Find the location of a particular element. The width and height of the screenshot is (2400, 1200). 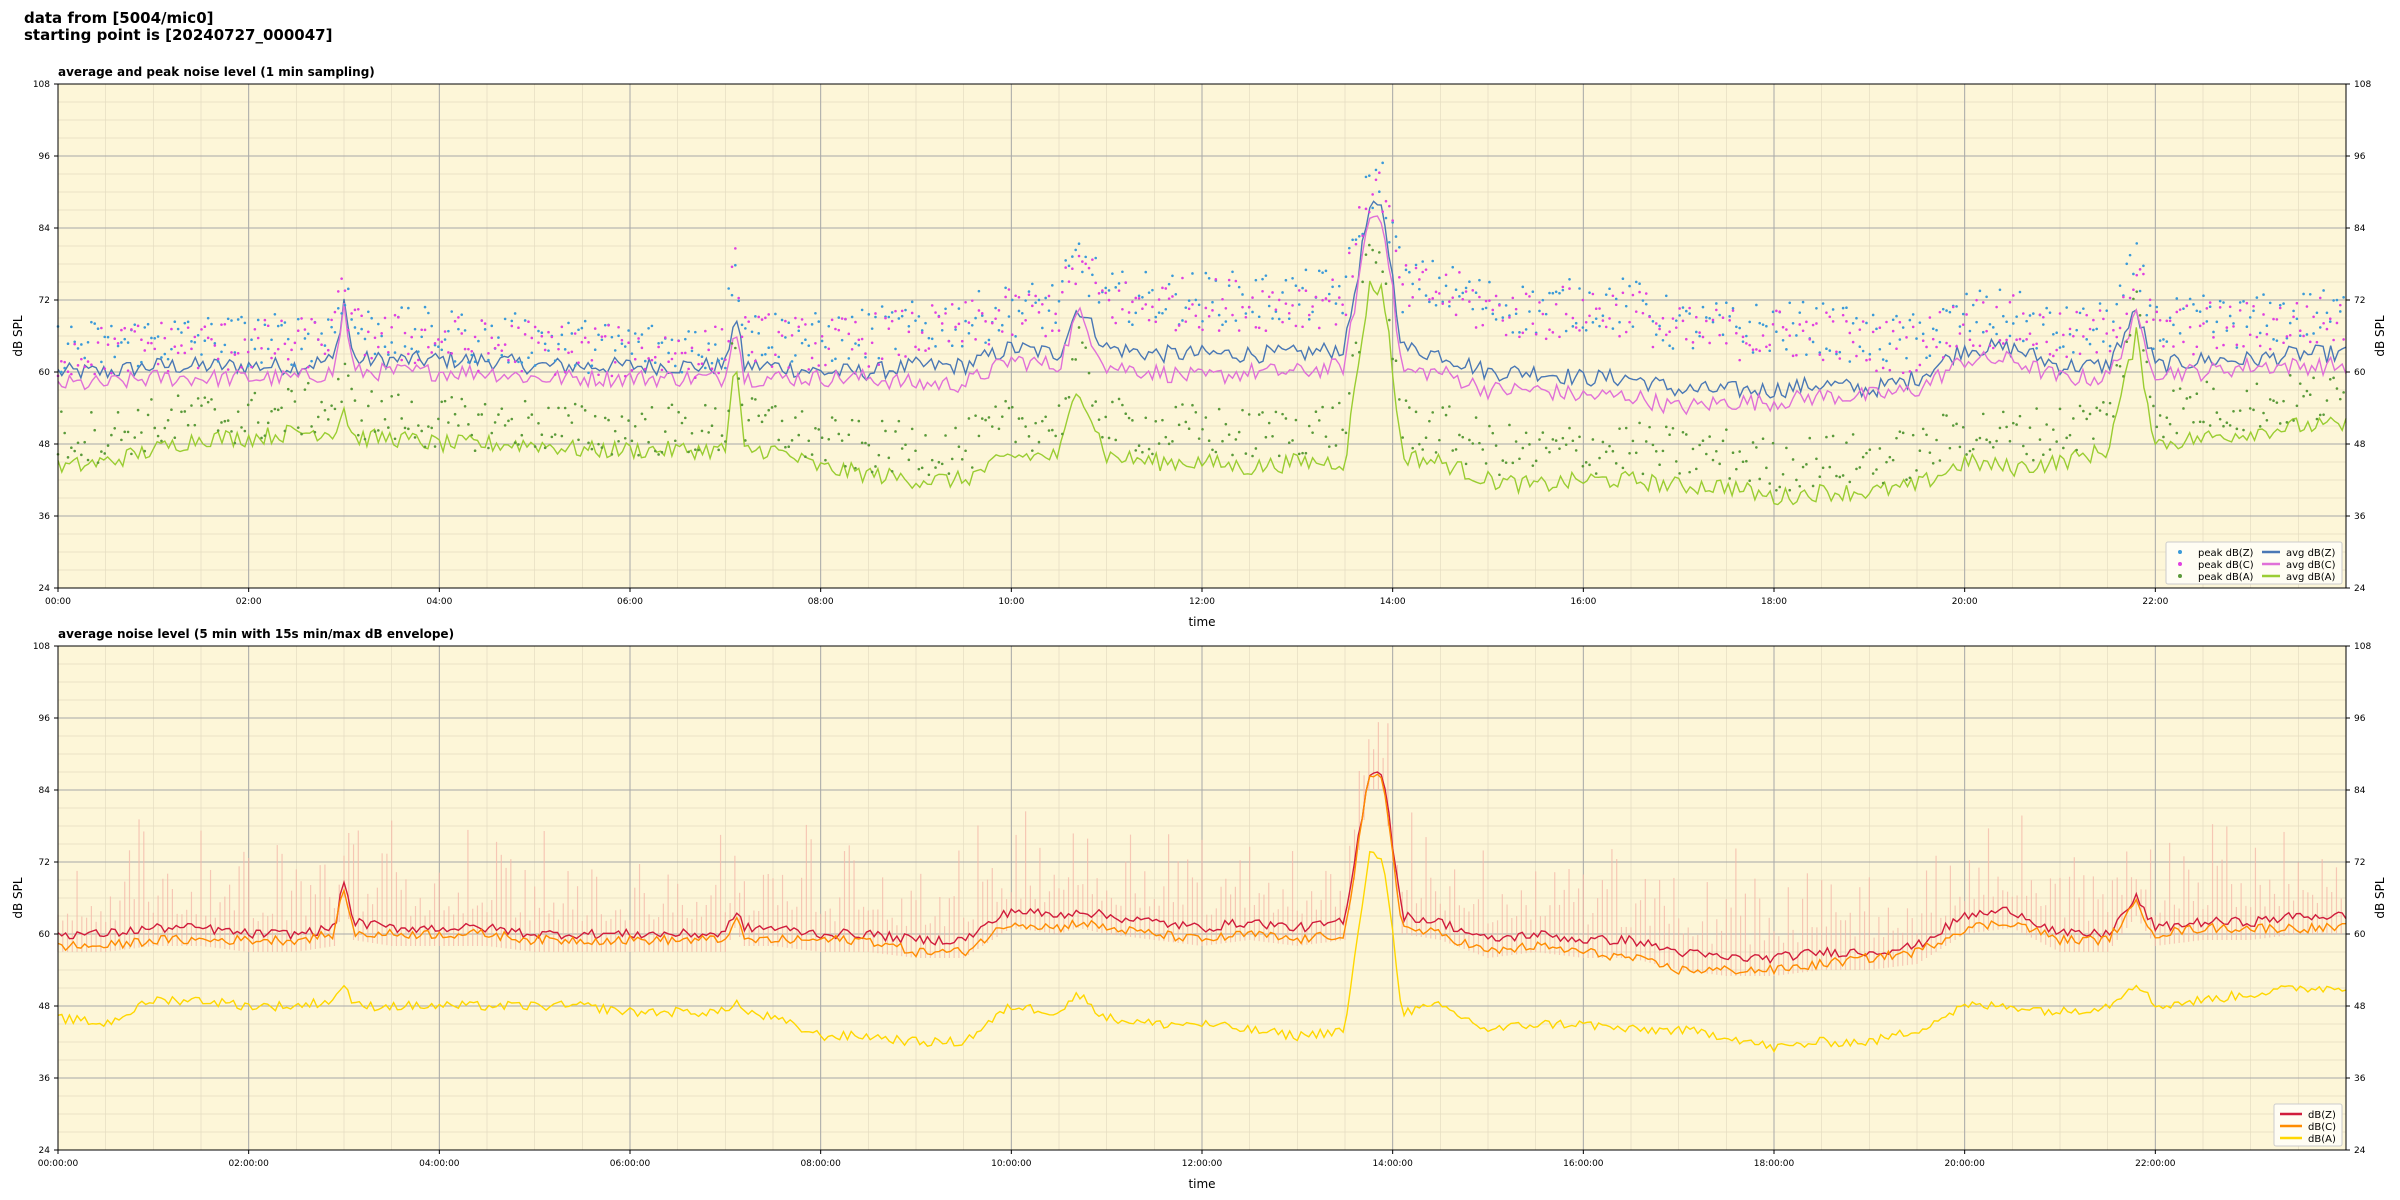

x-tick-label: 00:00:00 is located at coordinates (58, 1164).